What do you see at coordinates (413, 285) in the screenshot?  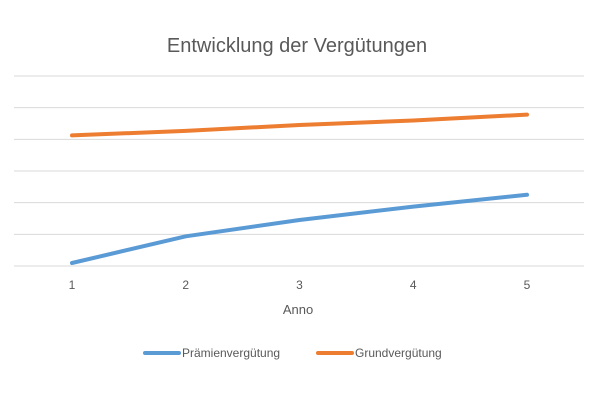 I see `x-tick-label: 4` at bounding box center [413, 285].